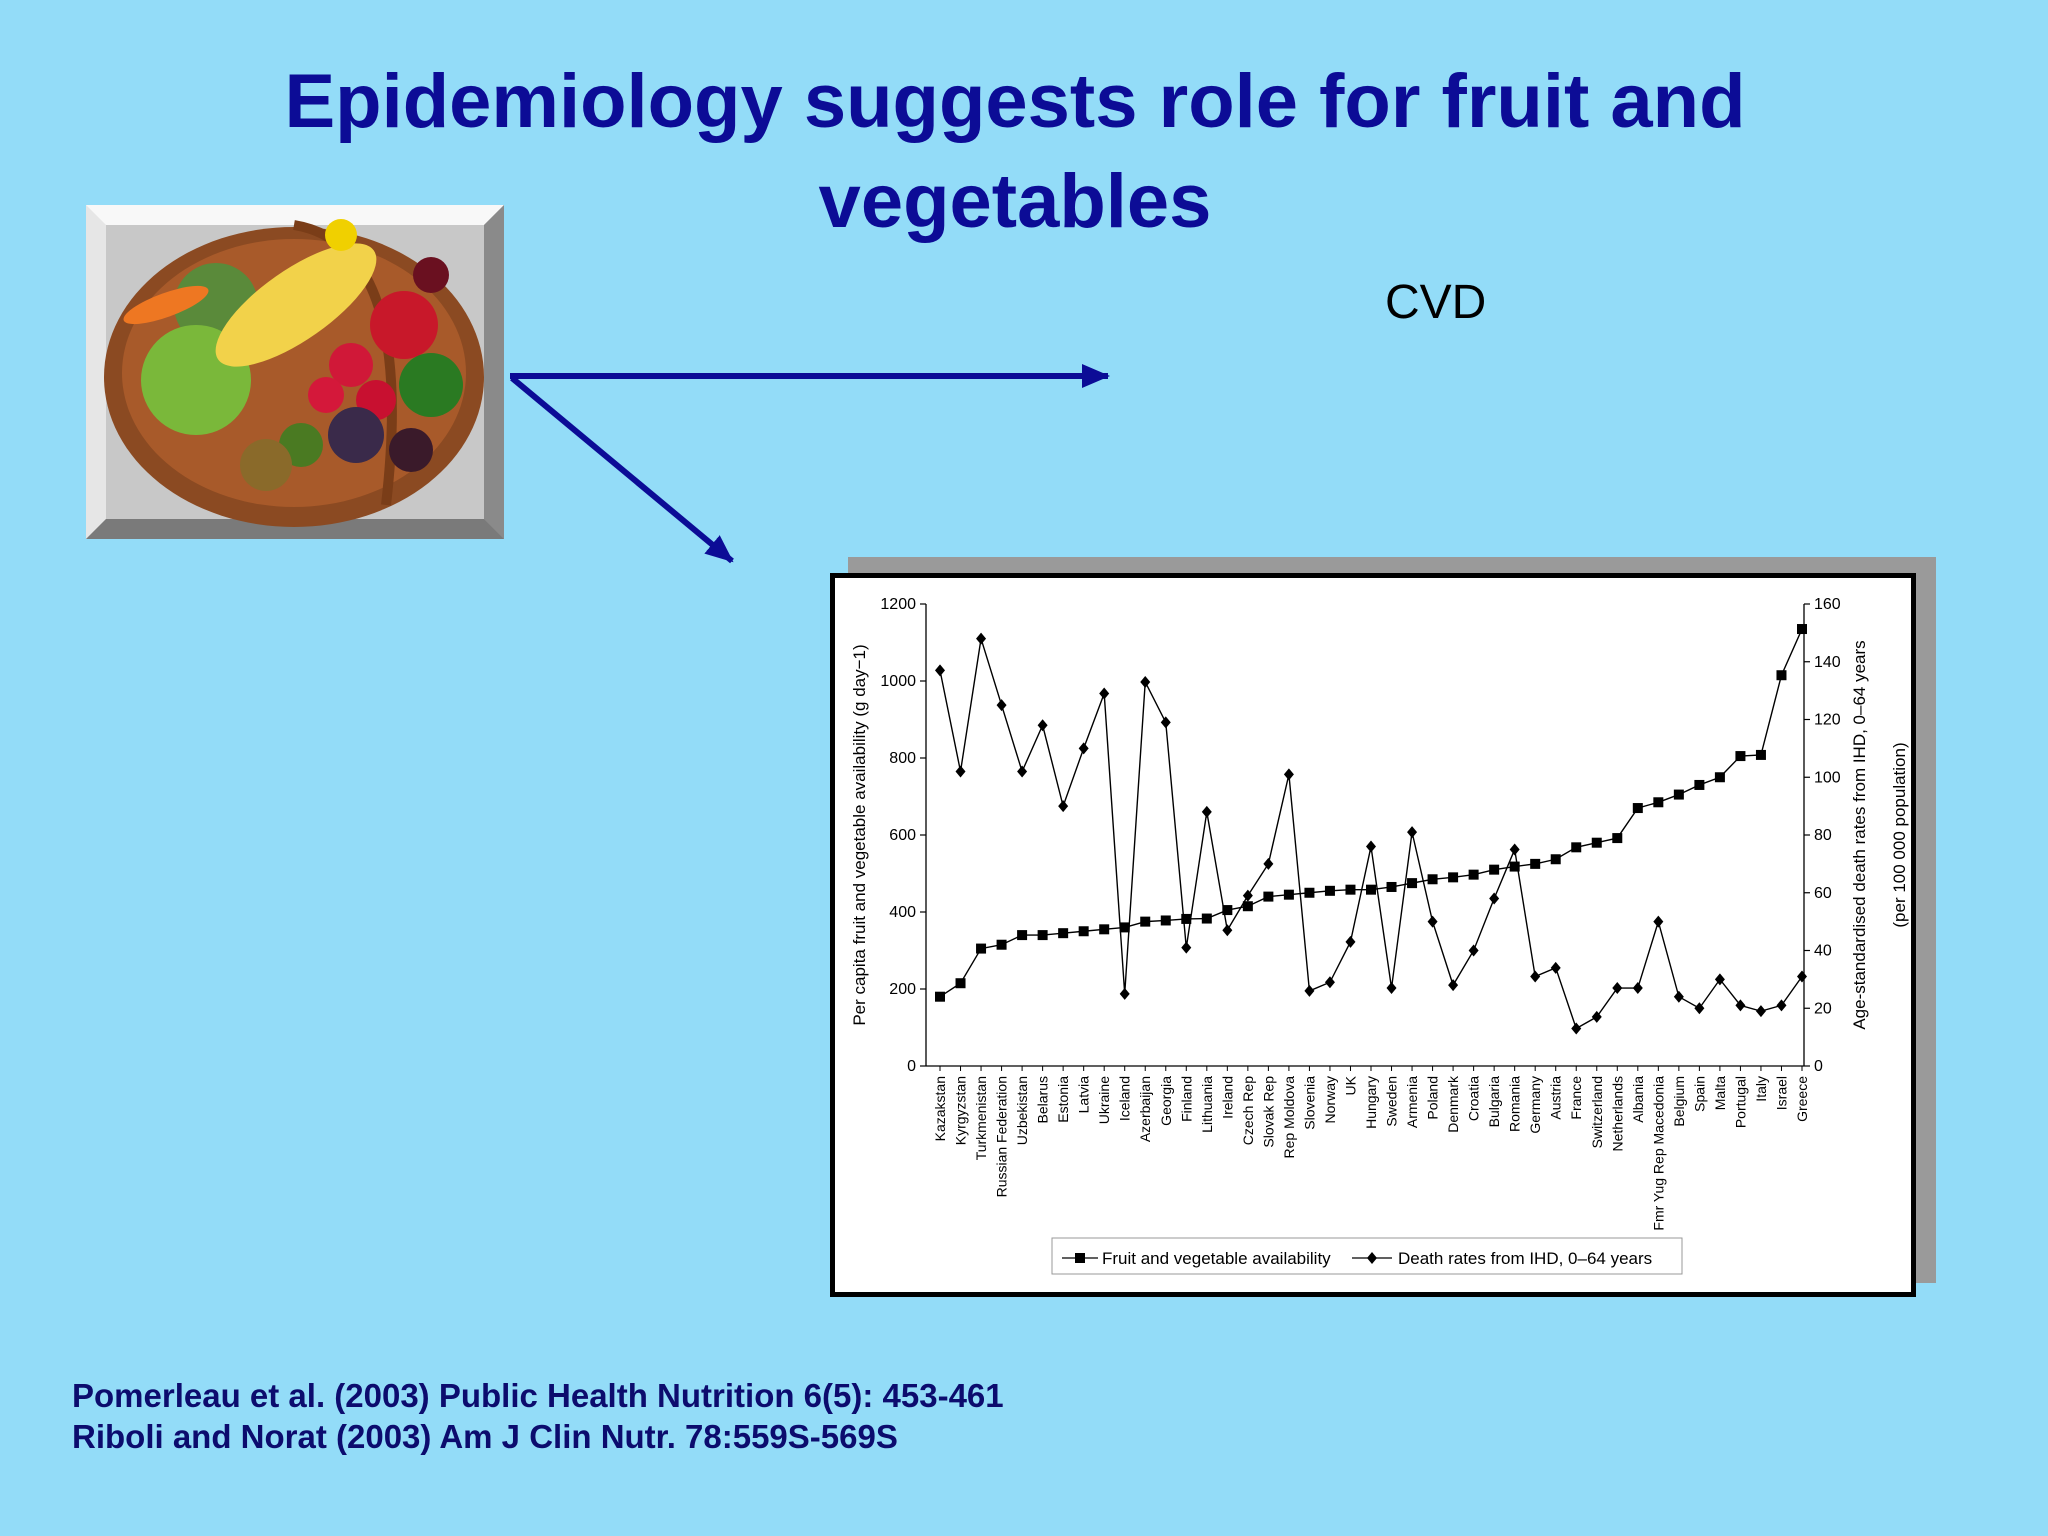 This screenshot has width=2048, height=1536. What do you see at coordinates (1818, 1066) in the screenshot?
I see `right-tick-label: 0` at bounding box center [1818, 1066].